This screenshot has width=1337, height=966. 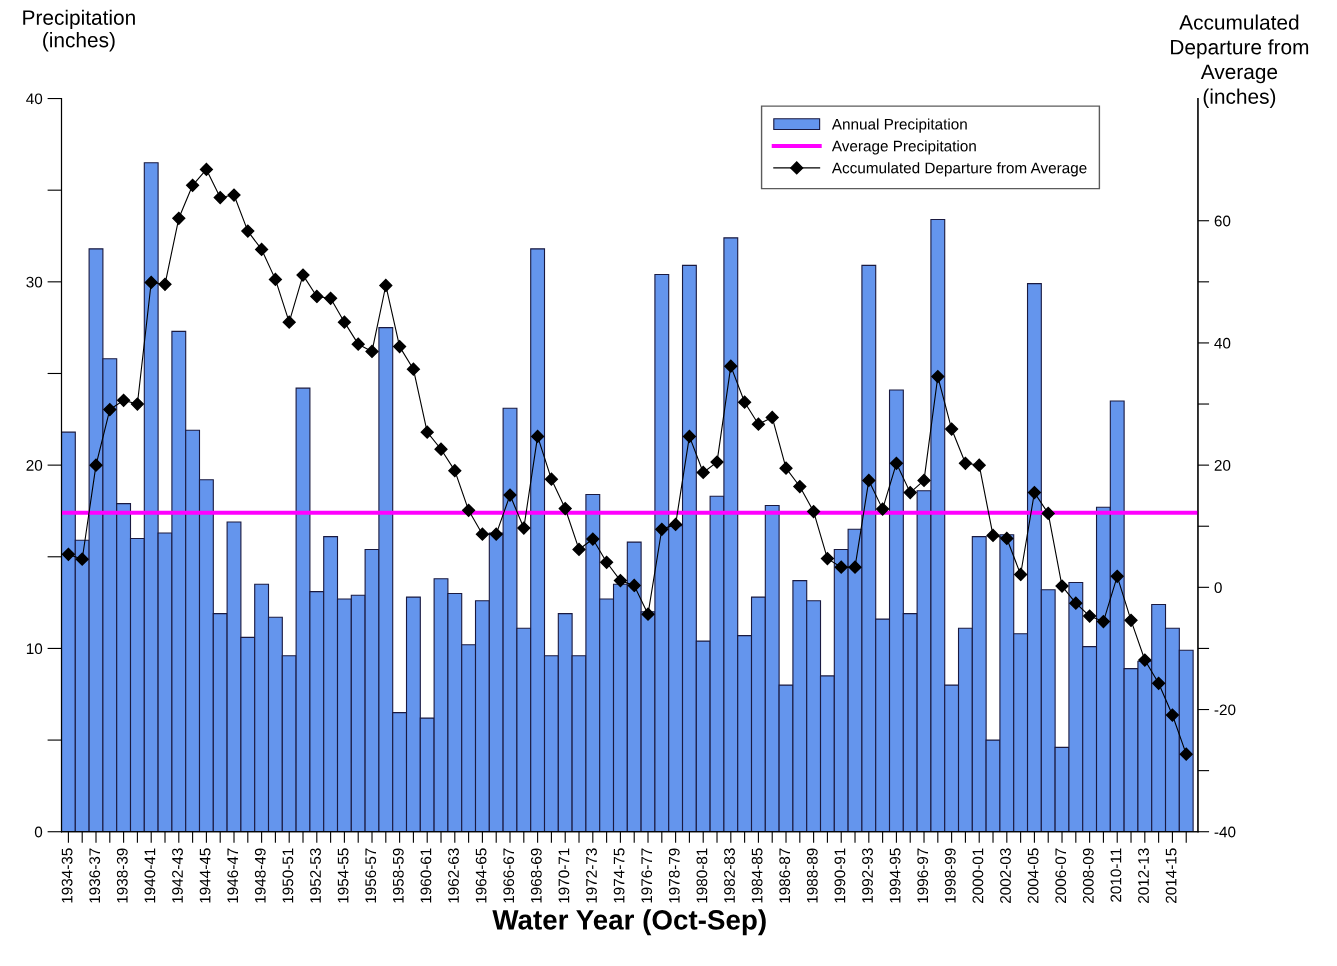 What do you see at coordinates (509, 875) in the screenshot?
I see `x-tick-label: 1966-67` at bounding box center [509, 875].